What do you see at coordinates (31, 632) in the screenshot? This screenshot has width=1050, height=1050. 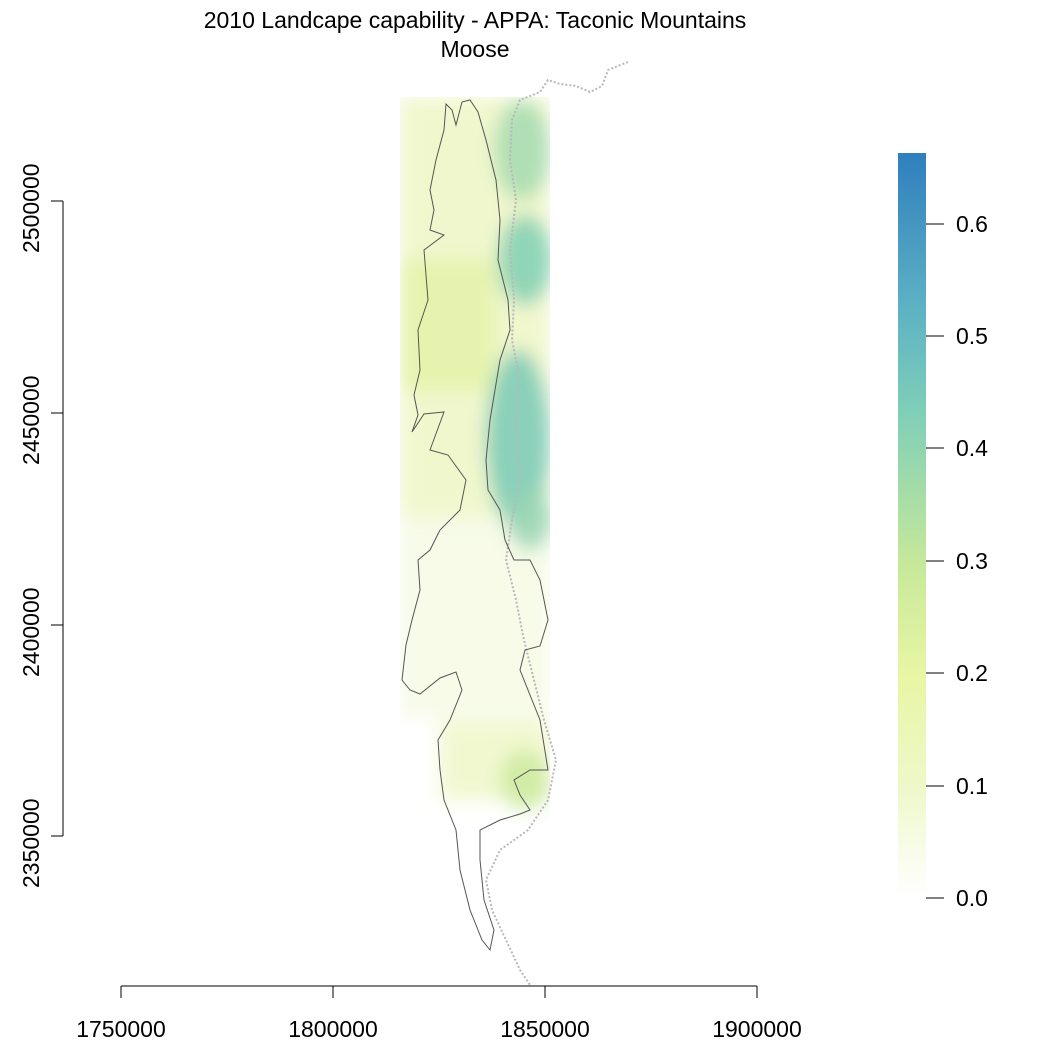 I see `y-tick-label: 2400000` at bounding box center [31, 632].